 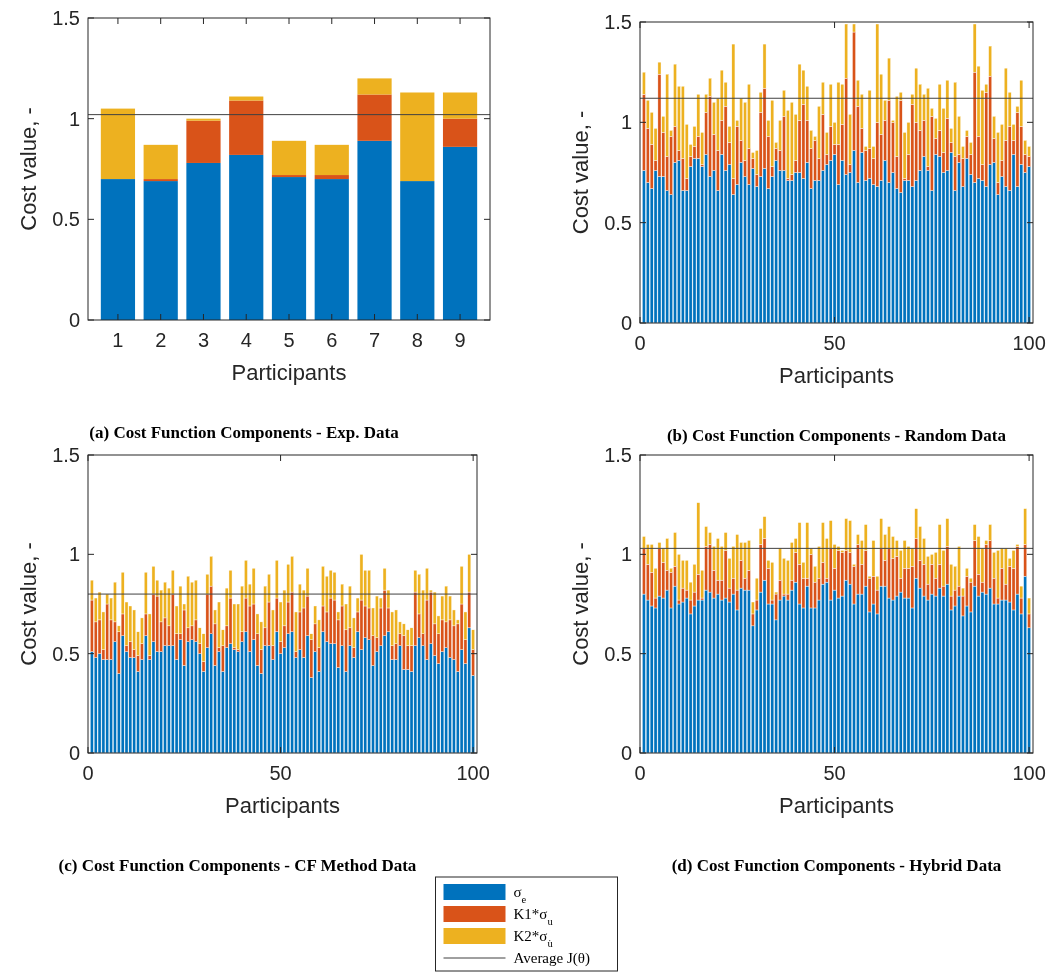 I want to click on x-tick-label: 4, so click(x=246, y=340).